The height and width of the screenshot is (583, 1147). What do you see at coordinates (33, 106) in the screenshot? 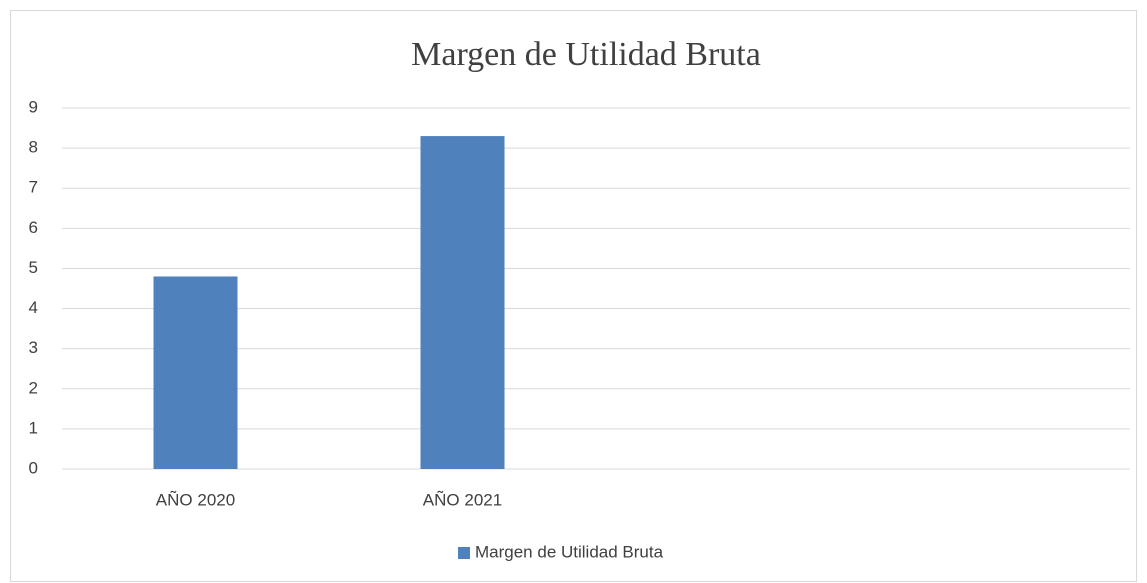
I see `y-tick-label: 9` at bounding box center [33, 106].